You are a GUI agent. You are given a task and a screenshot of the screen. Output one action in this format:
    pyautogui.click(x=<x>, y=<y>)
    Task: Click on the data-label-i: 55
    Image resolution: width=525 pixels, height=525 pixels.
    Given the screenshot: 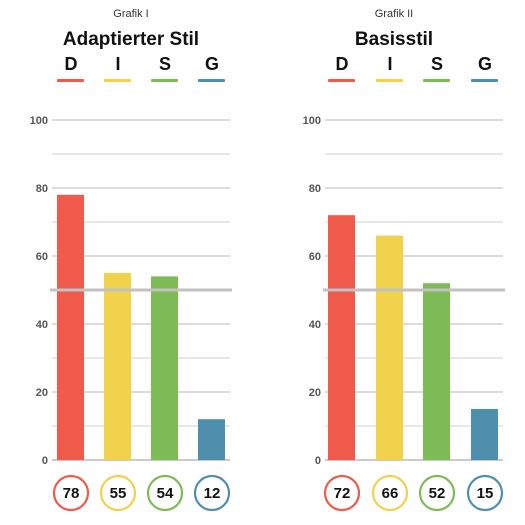 What is the action you would take?
    pyautogui.click(x=118, y=493)
    